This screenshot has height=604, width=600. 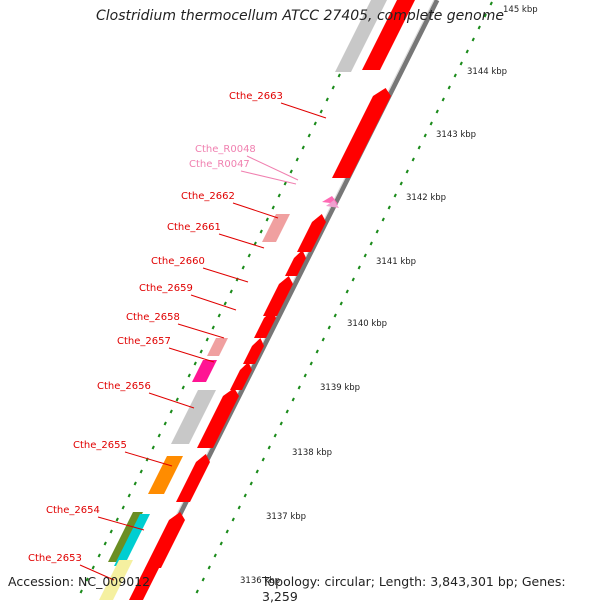 What do you see at coordinates (332, 204) in the screenshot?
I see `trna-feature` at bounding box center [332, 204].